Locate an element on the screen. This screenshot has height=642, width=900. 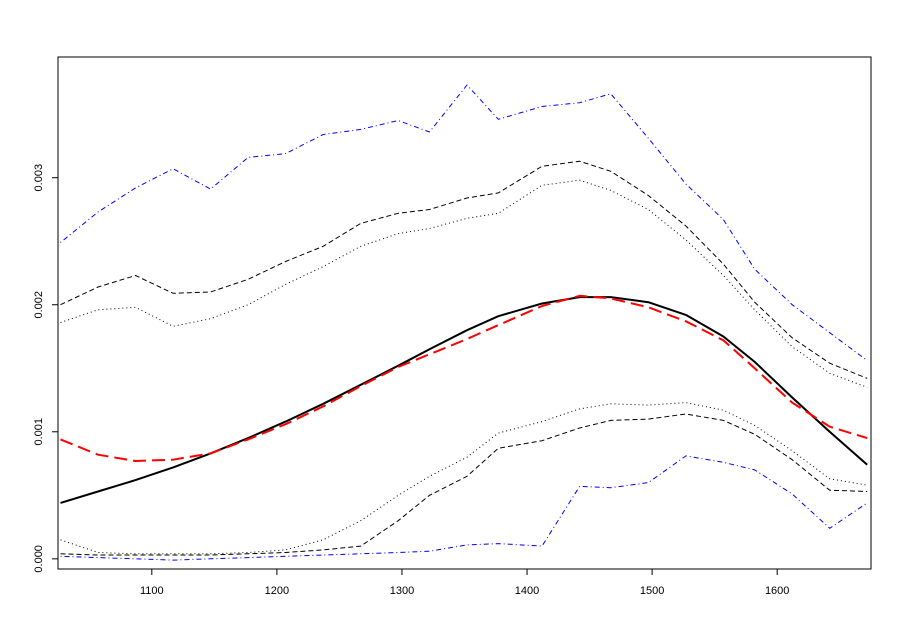
y-tick-label: 0.003 is located at coordinates (39, 178).